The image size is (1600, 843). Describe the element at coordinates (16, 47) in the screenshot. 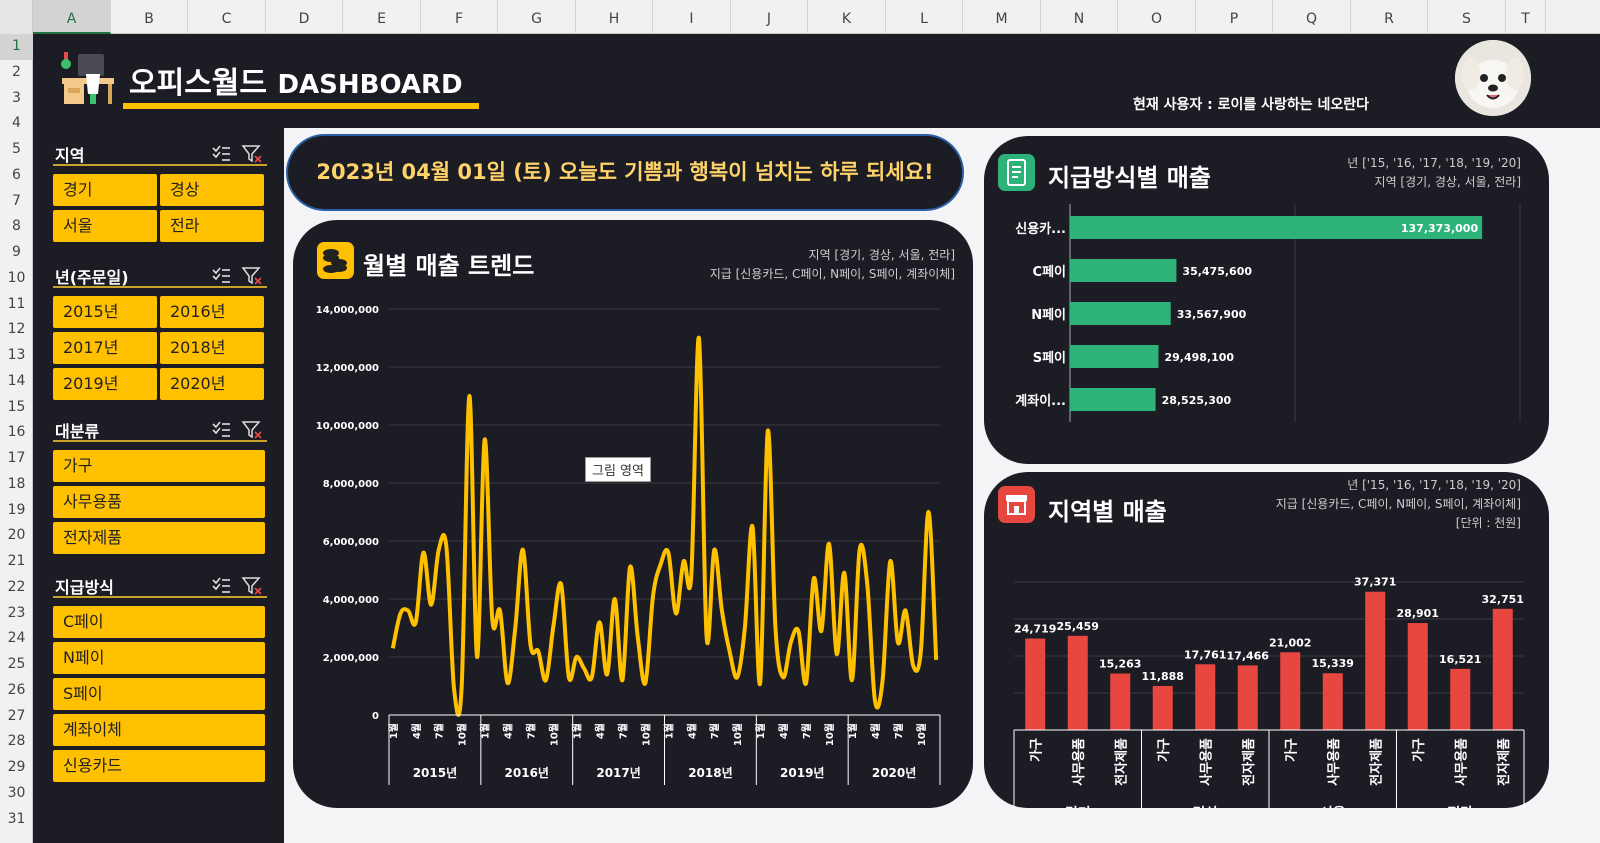

I see `row-header-1: 1` at that location.